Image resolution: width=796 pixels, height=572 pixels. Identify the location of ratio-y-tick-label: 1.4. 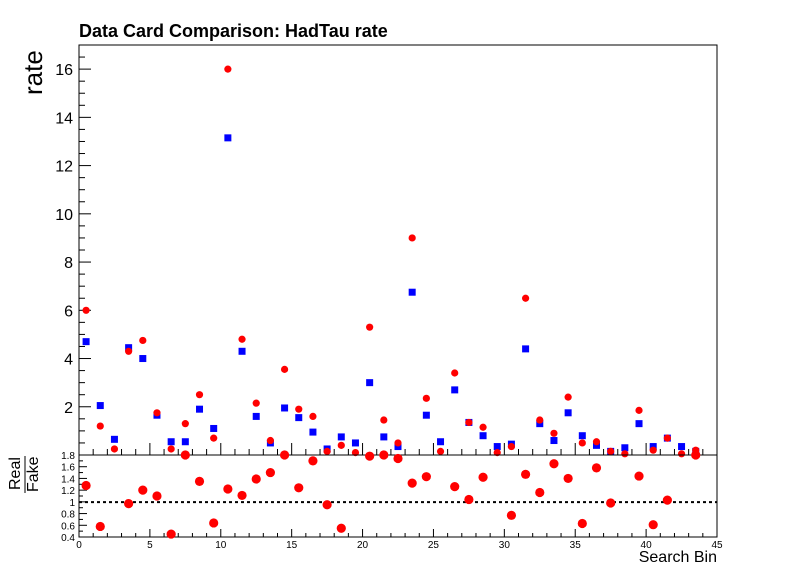
(68, 479).